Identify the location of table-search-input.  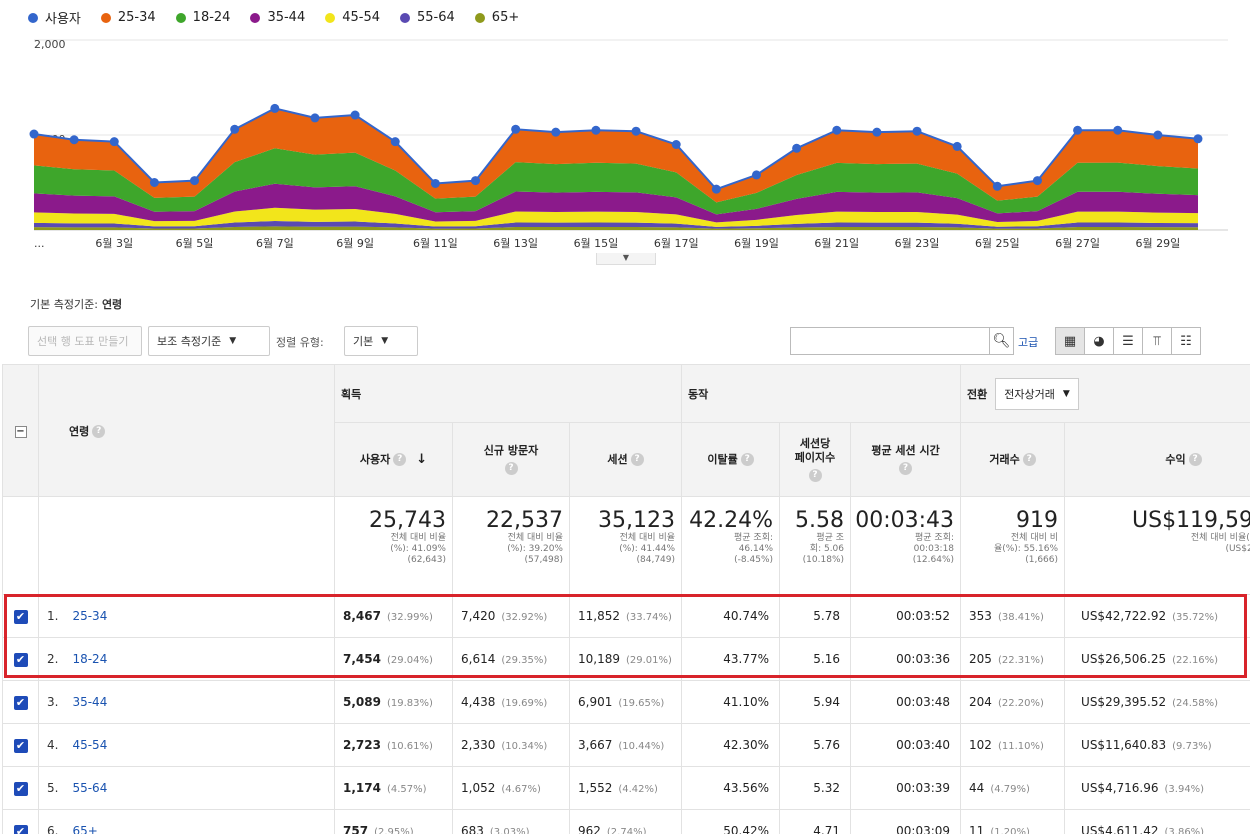
(890, 341).